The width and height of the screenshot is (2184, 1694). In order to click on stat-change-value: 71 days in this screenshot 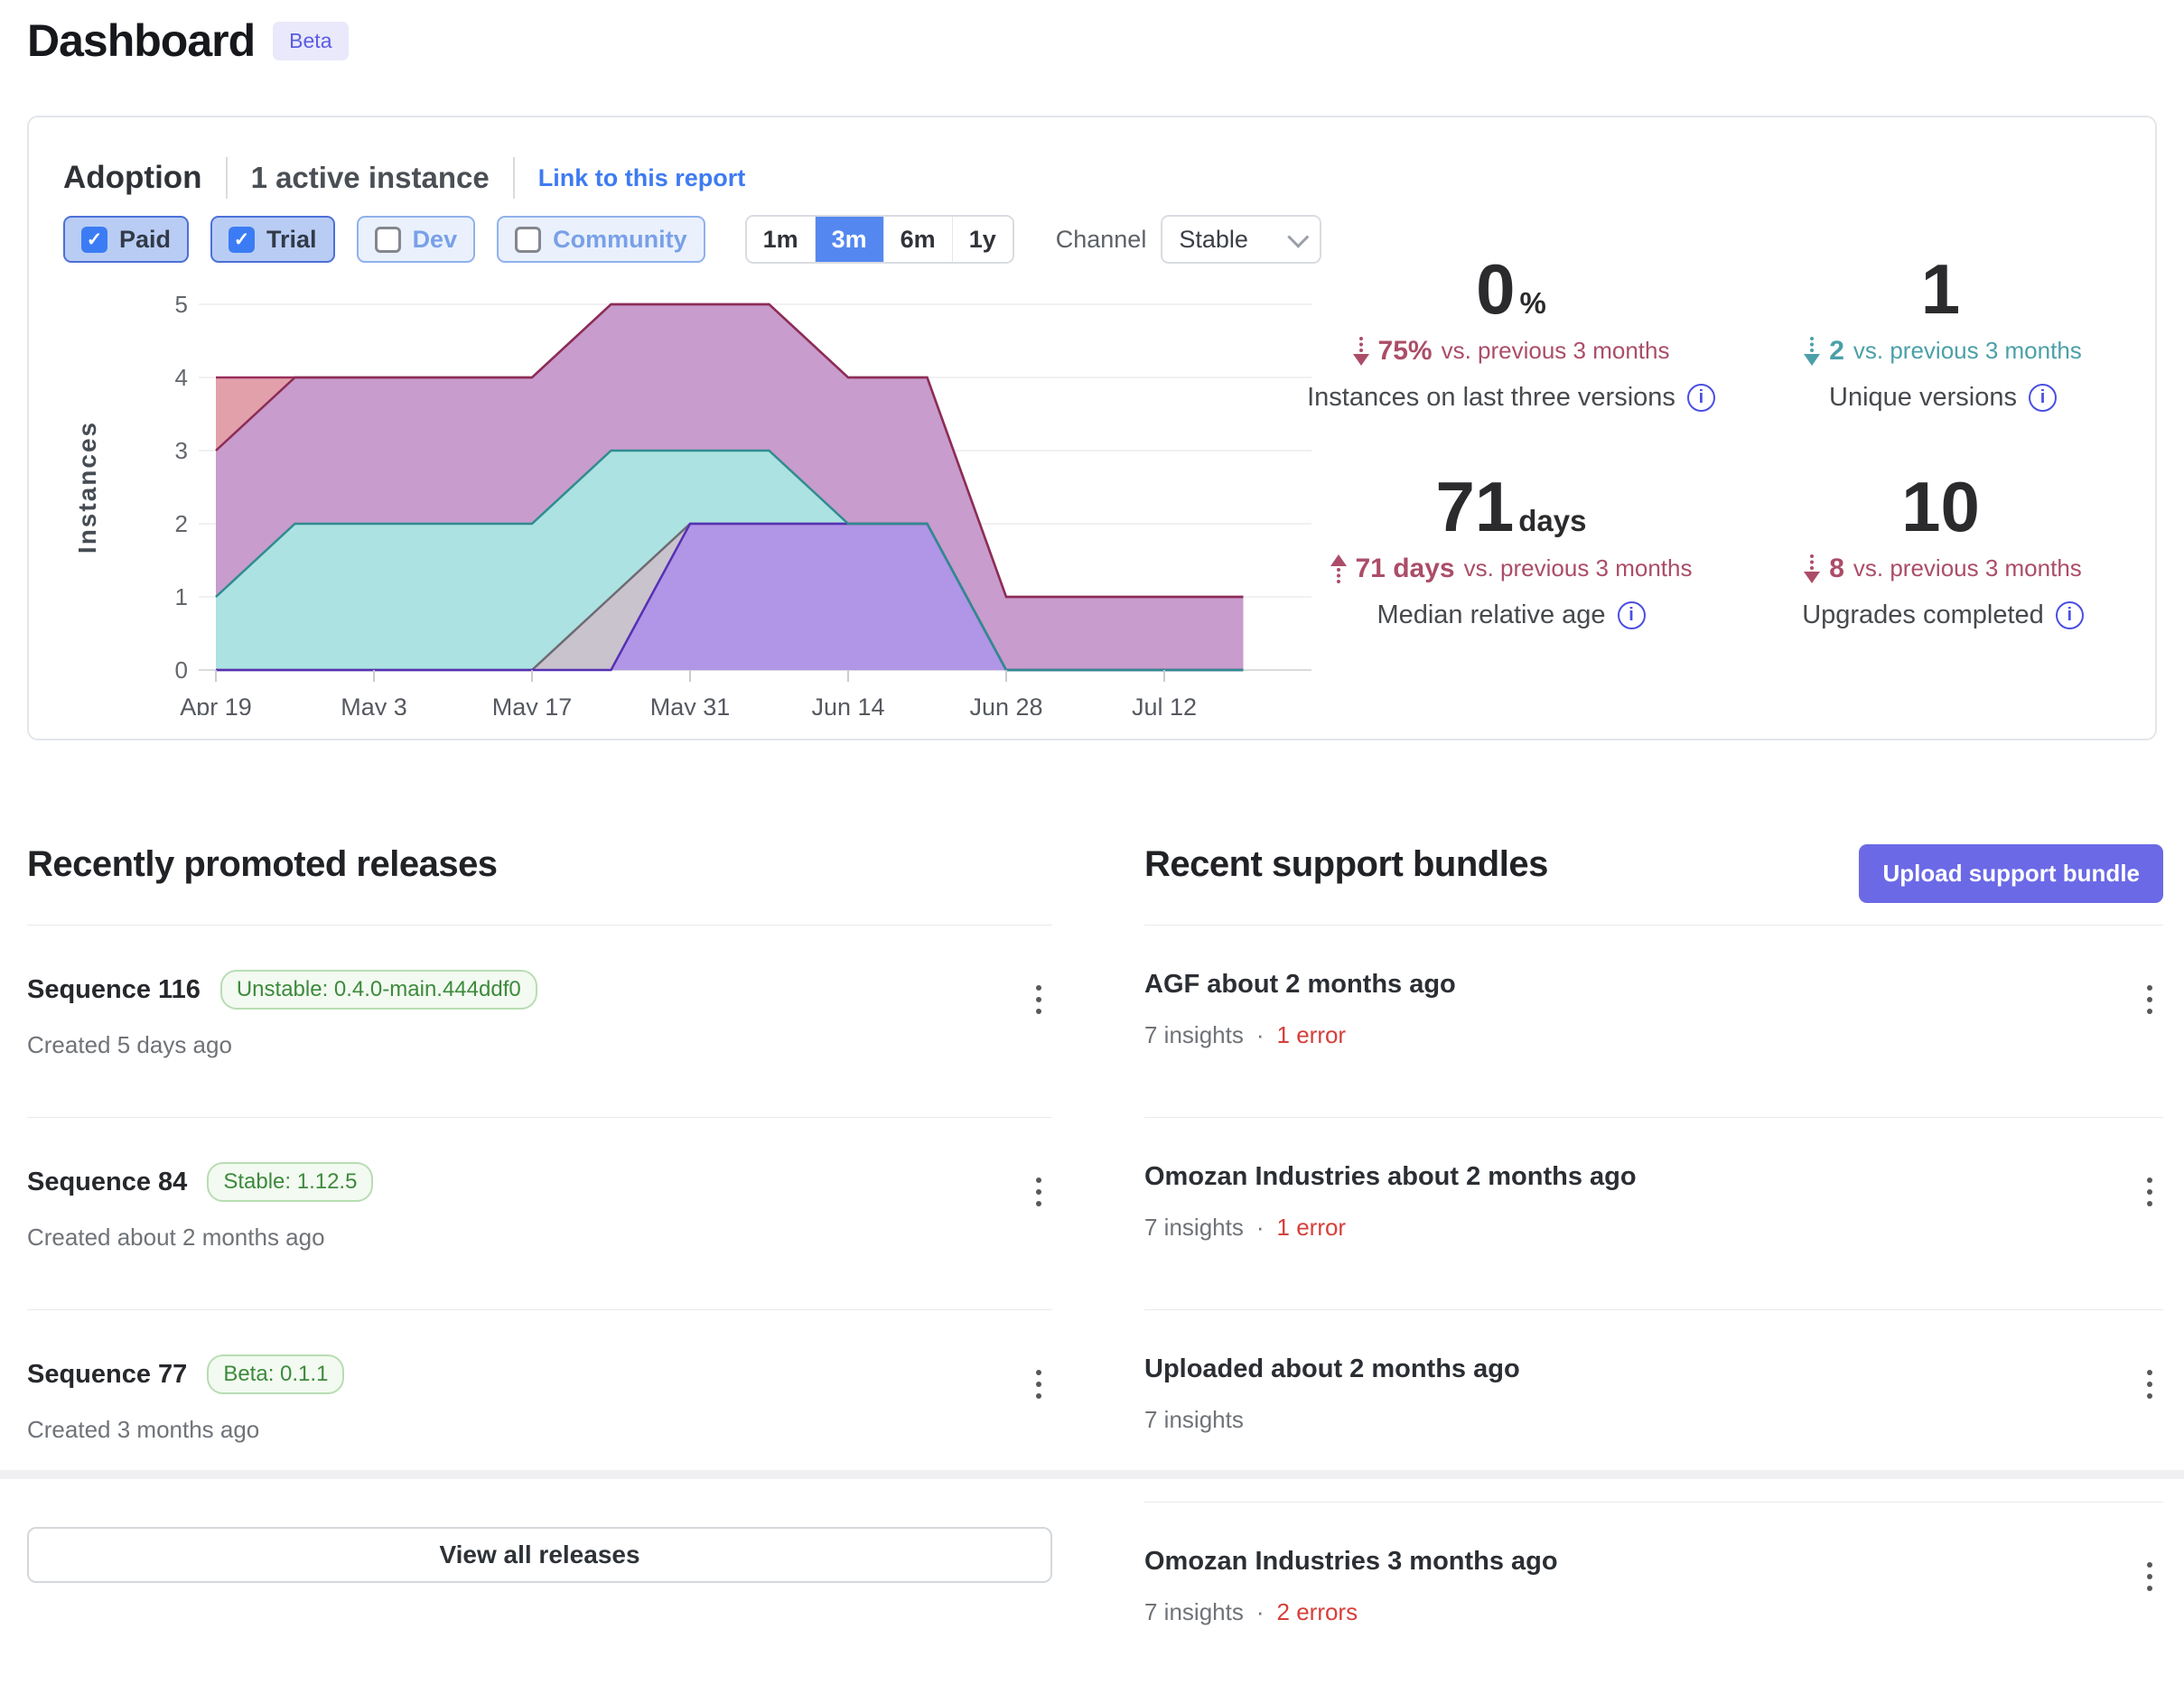, I will do `click(1405, 568)`.